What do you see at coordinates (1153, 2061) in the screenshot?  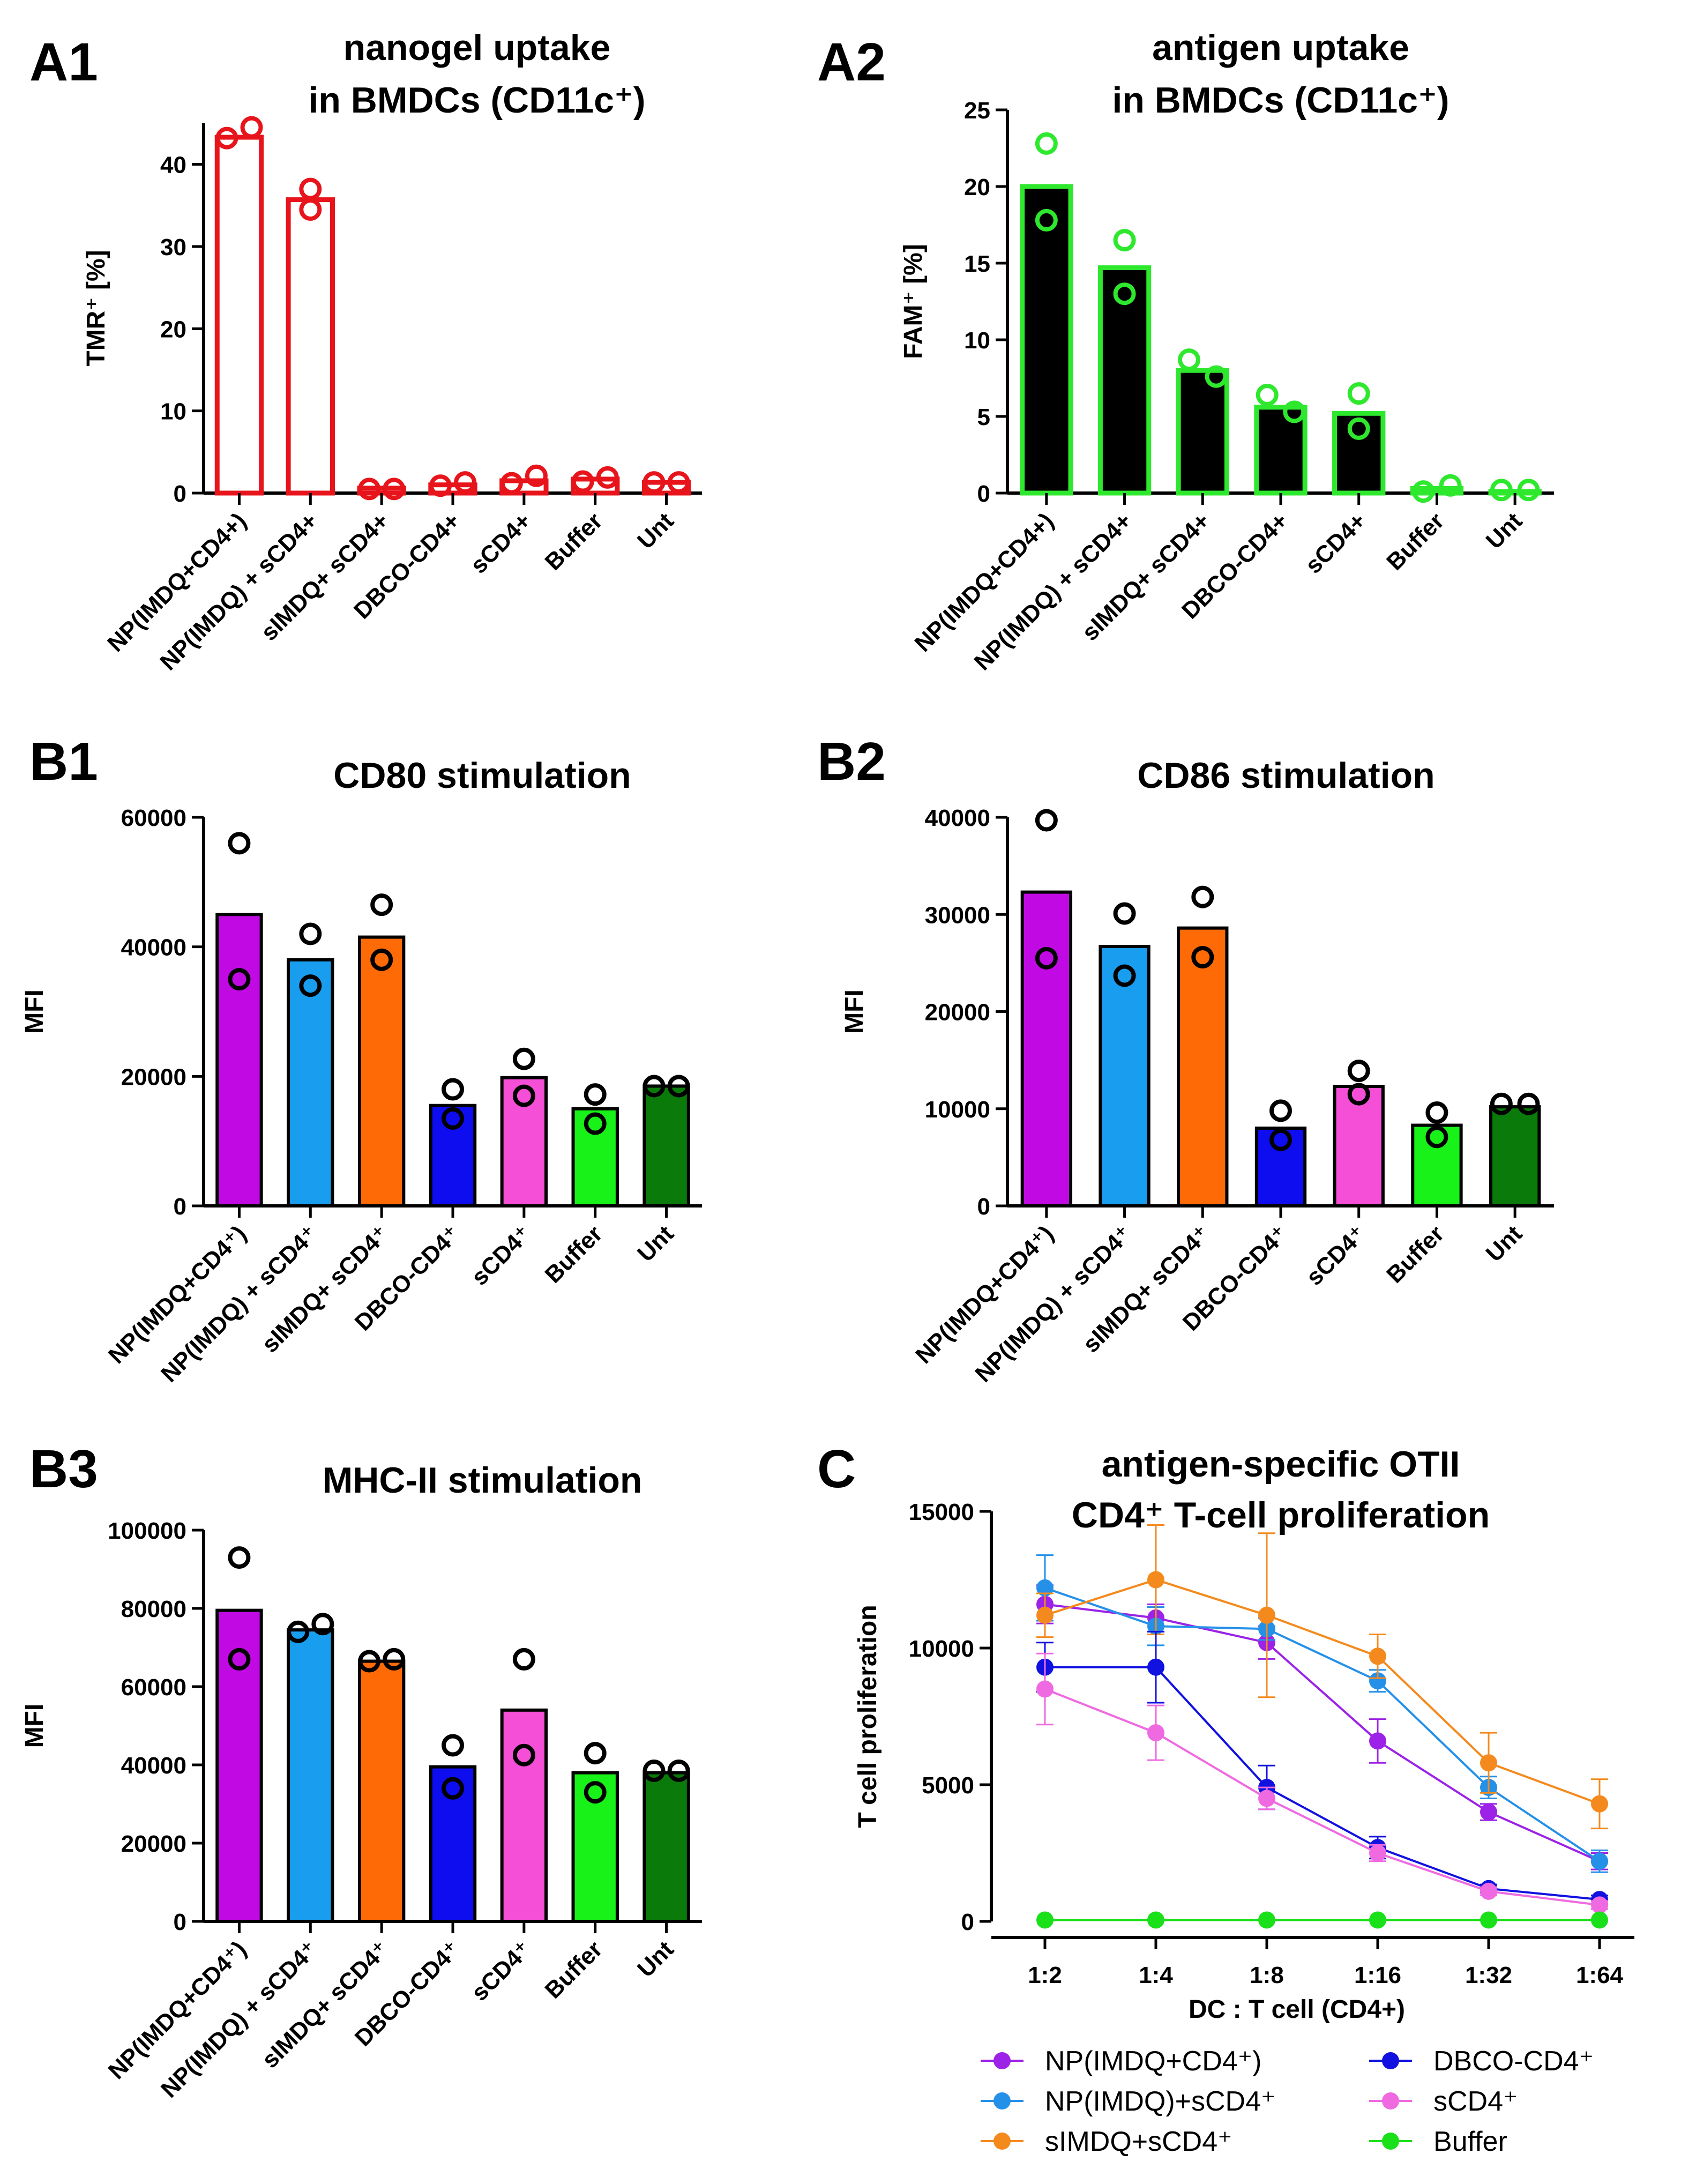 I see `legend-label: NP(IMDQ+CD4⁺)` at bounding box center [1153, 2061].